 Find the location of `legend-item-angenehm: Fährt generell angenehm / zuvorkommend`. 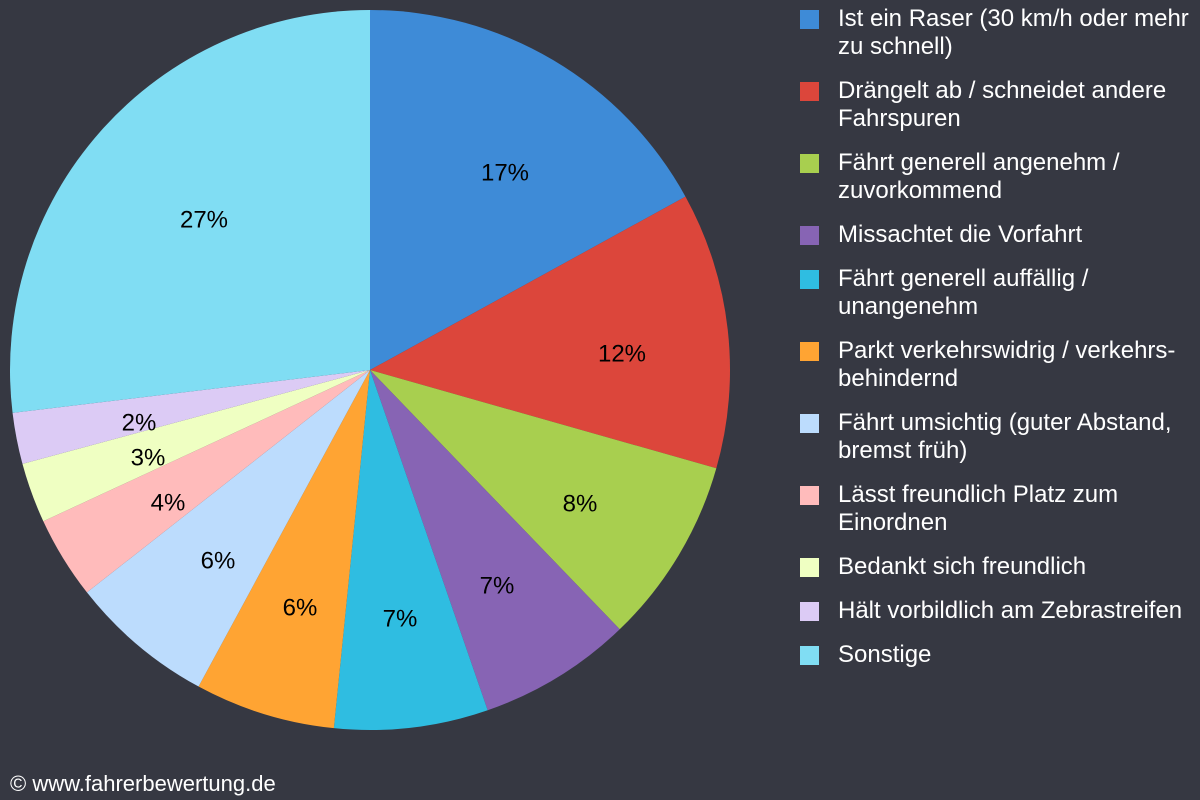

legend-item-angenehm: Fährt generell angenehm / zuvorkommend is located at coordinates (997, 177).